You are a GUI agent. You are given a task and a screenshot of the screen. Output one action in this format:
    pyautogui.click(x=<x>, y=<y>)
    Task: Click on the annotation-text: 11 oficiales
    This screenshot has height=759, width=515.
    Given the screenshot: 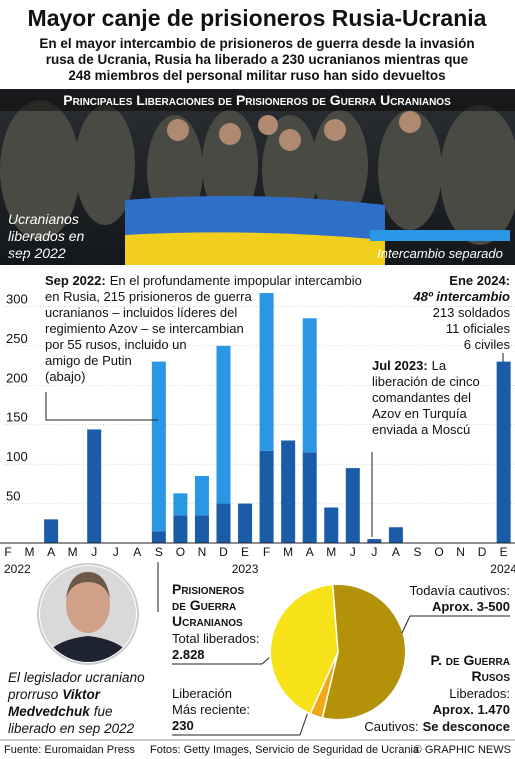 What is the action you would take?
    pyautogui.click(x=478, y=328)
    